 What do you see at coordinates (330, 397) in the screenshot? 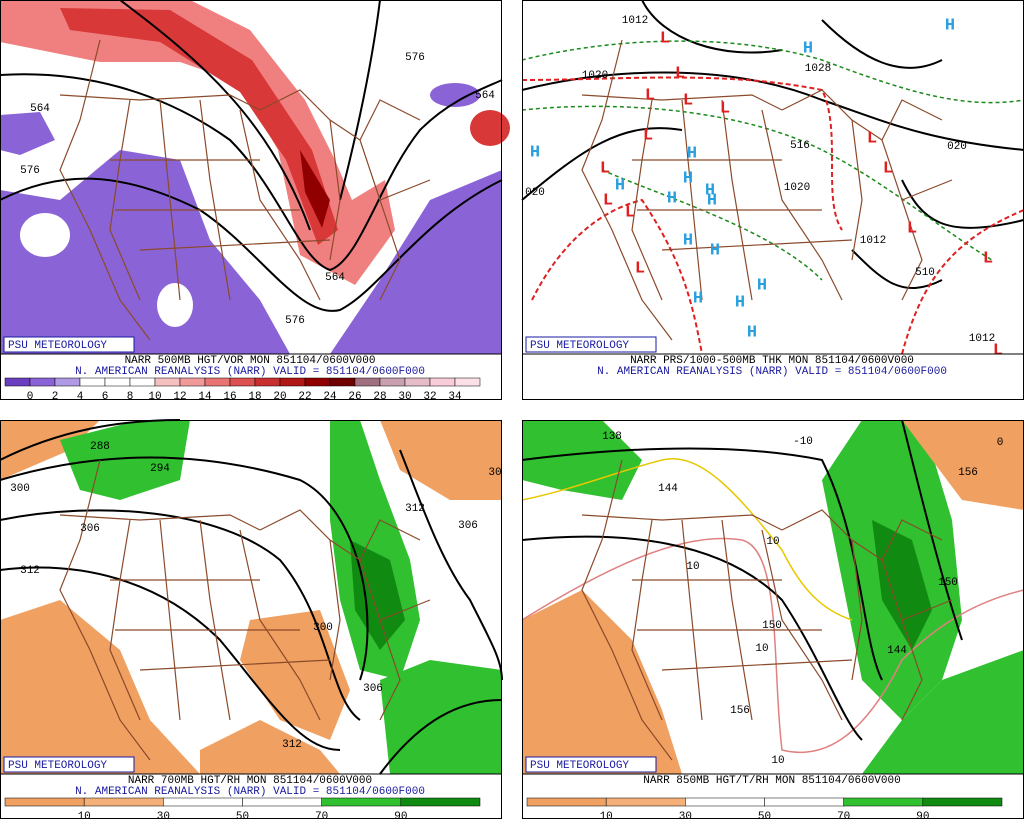
I see `colorbar-tick-label: 24` at bounding box center [330, 397].